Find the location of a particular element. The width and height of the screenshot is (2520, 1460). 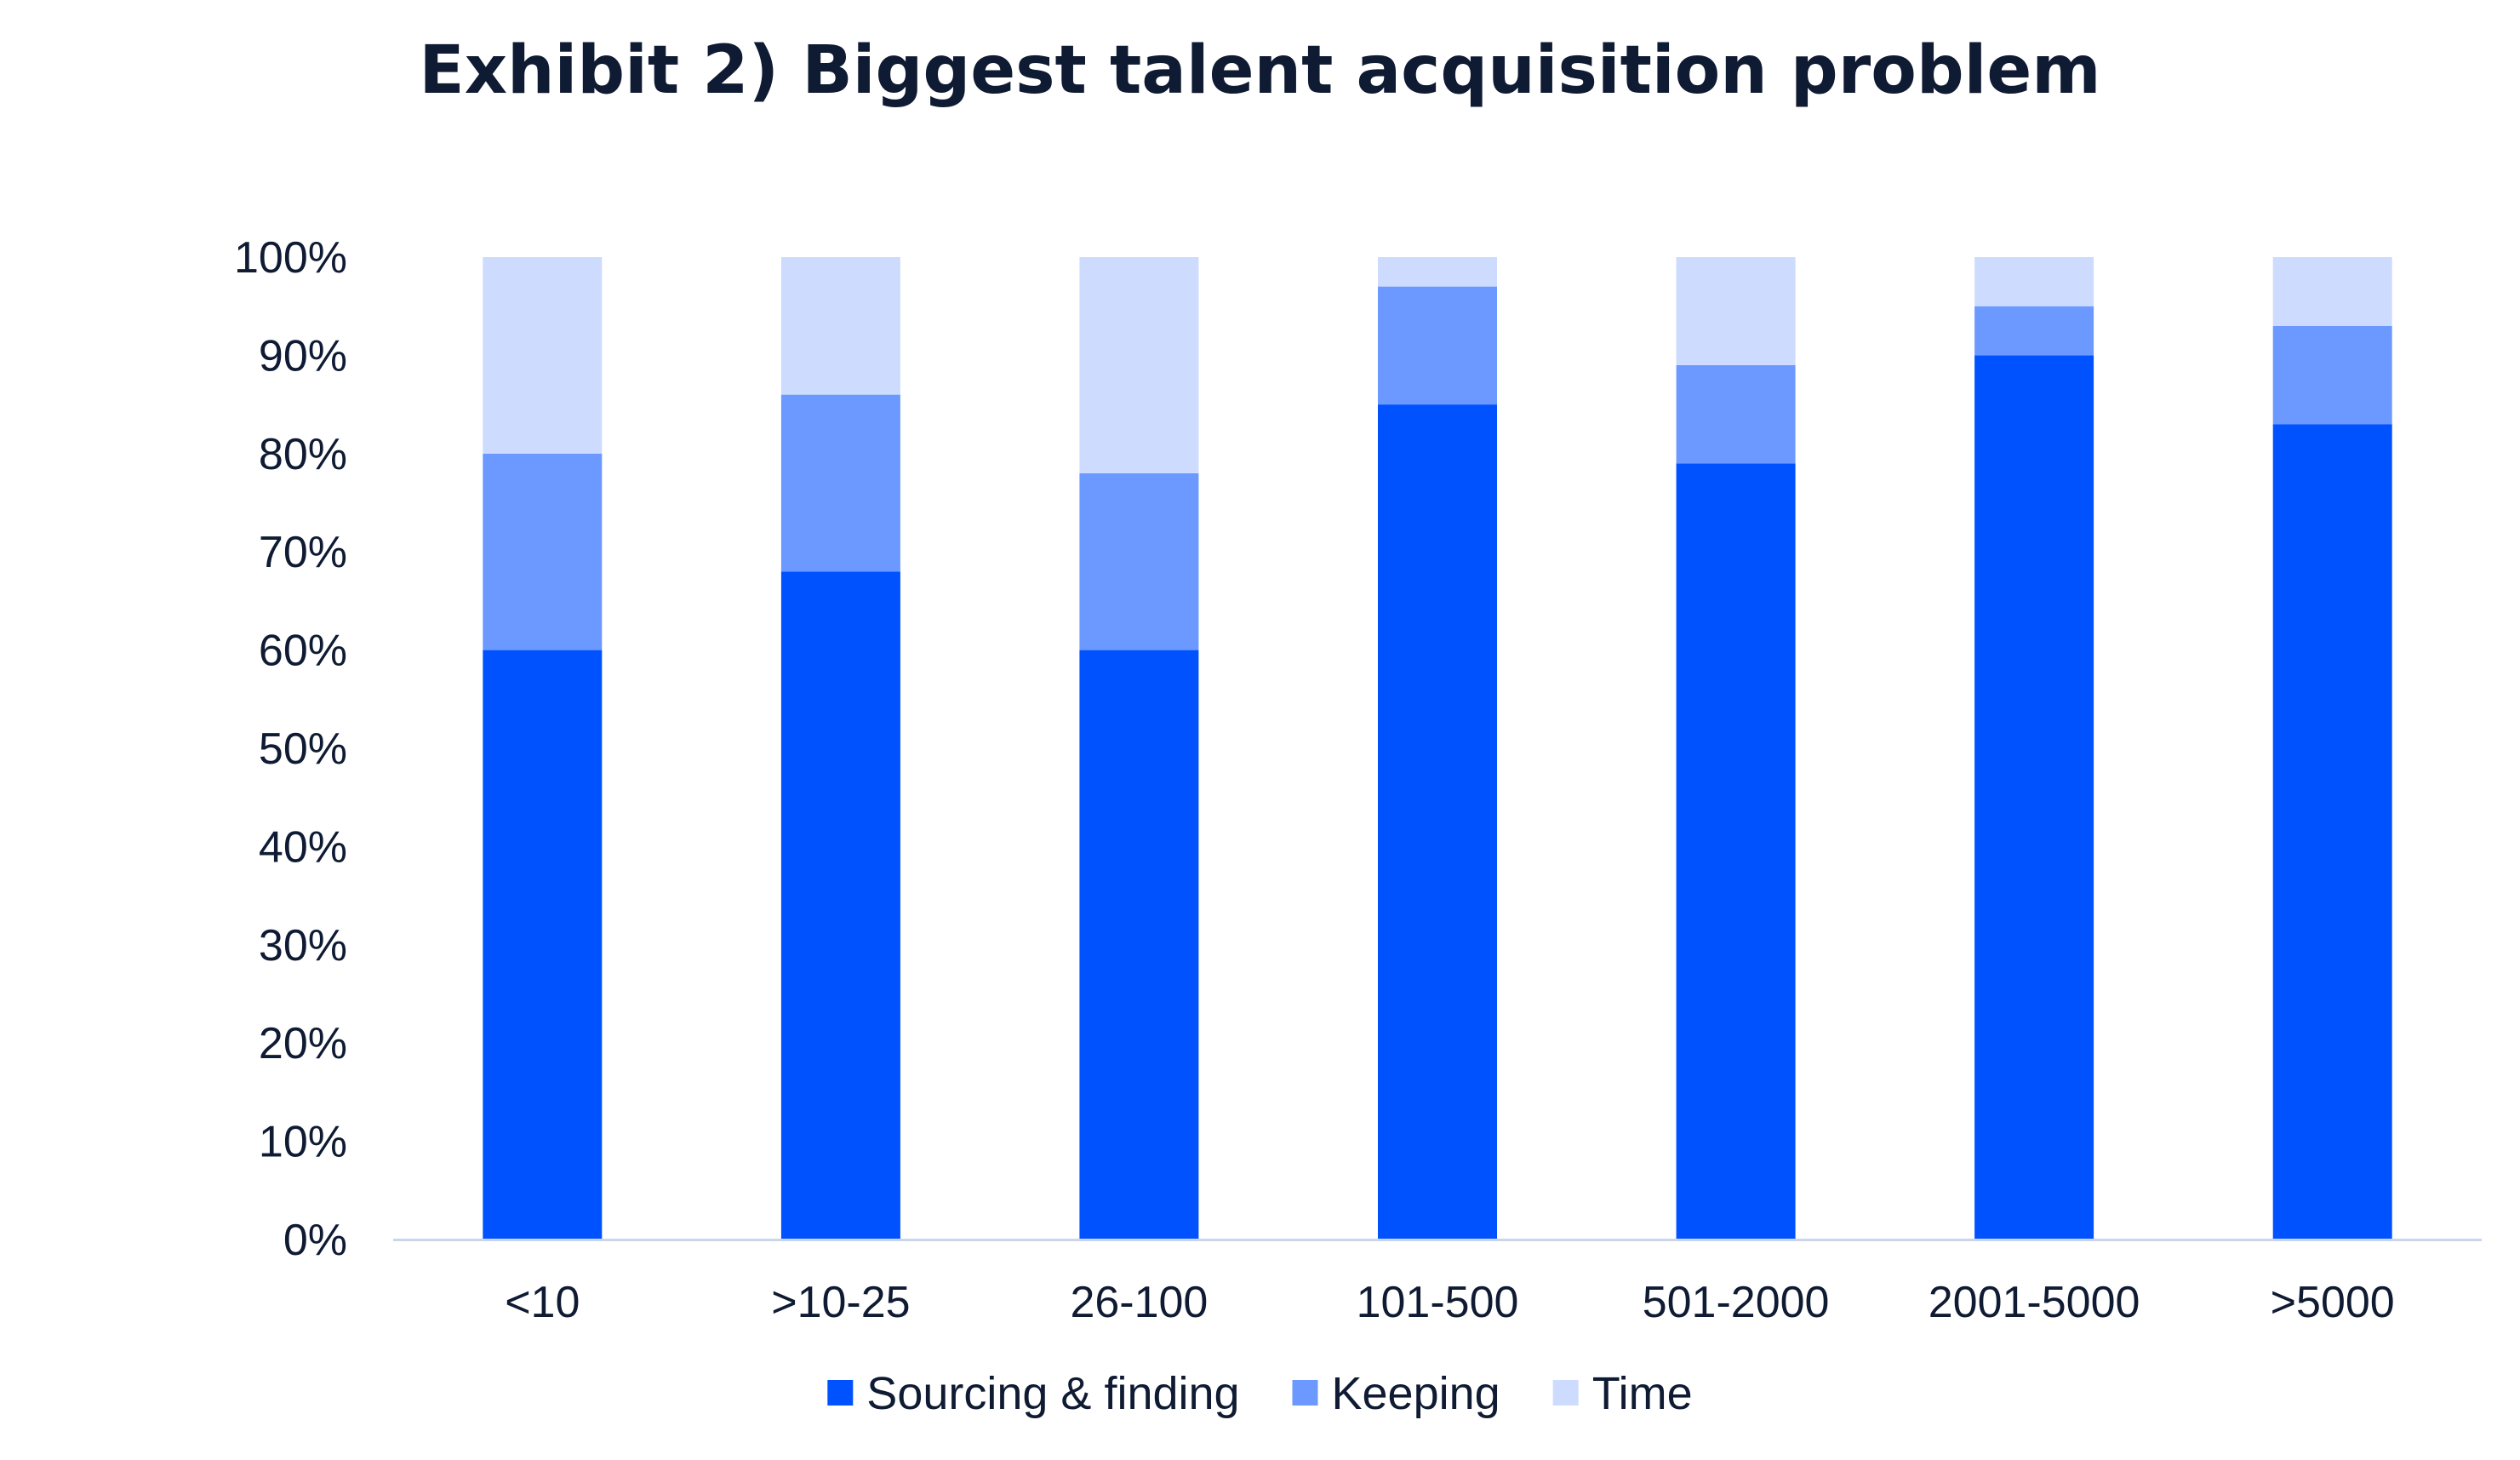

x-tick-label: >10-25 is located at coordinates (841, 1302).